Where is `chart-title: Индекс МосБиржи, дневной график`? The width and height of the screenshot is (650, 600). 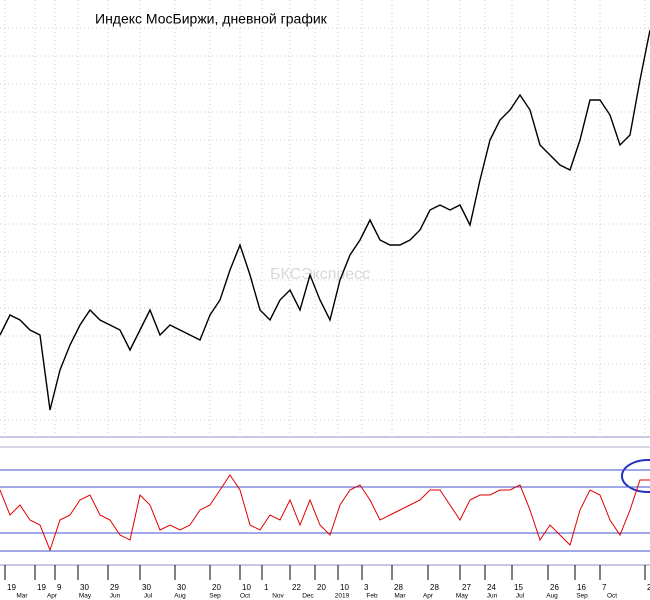
chart-title: Индекс МосБиржи, дневной график is located at coordinates (211, 19).